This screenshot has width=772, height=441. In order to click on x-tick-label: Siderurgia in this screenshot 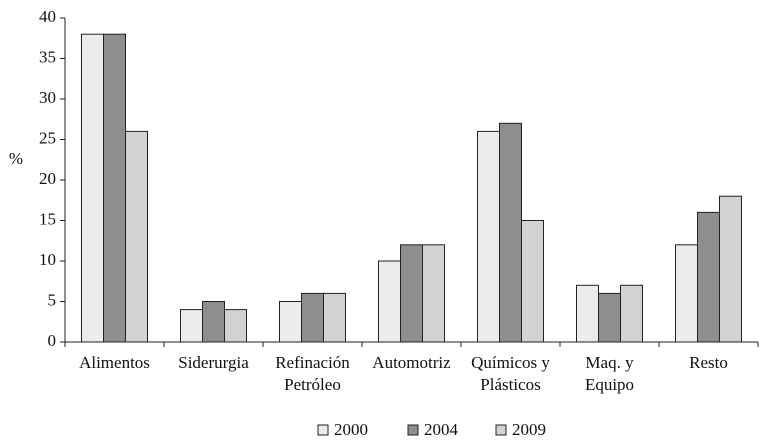, I will do `click(213, 362)`.